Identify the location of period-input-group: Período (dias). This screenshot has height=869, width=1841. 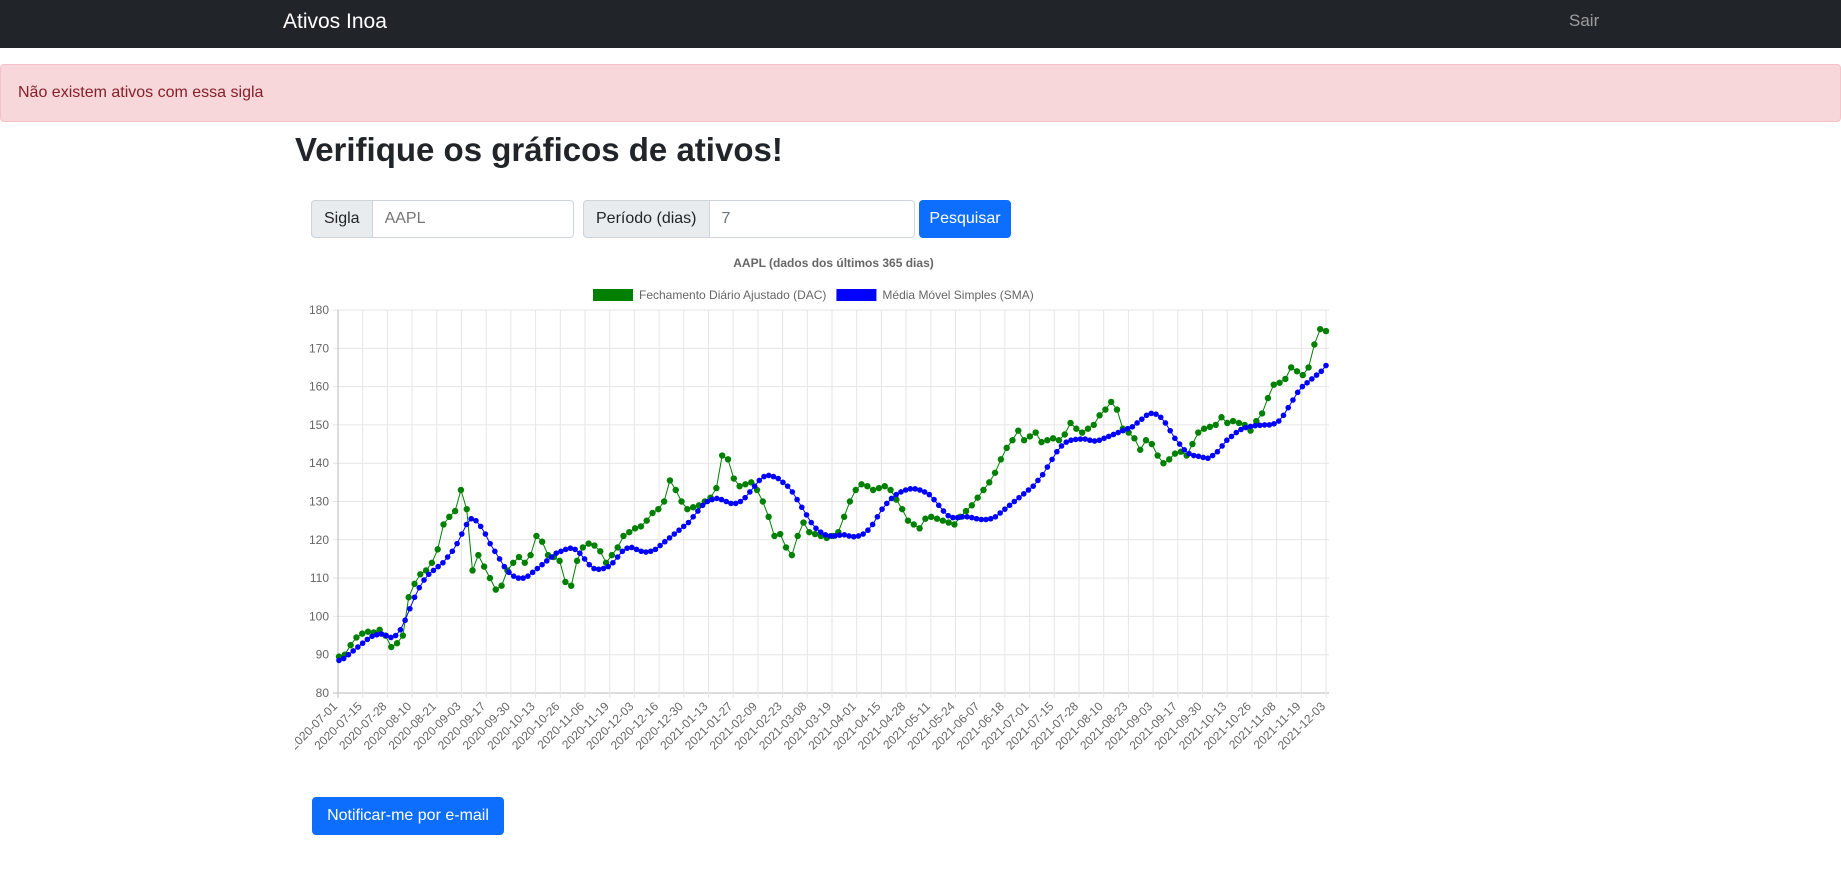
(749, 219).